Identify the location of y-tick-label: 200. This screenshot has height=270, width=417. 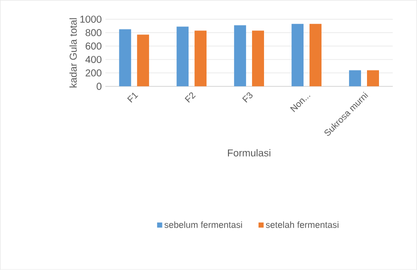
(94, 73).